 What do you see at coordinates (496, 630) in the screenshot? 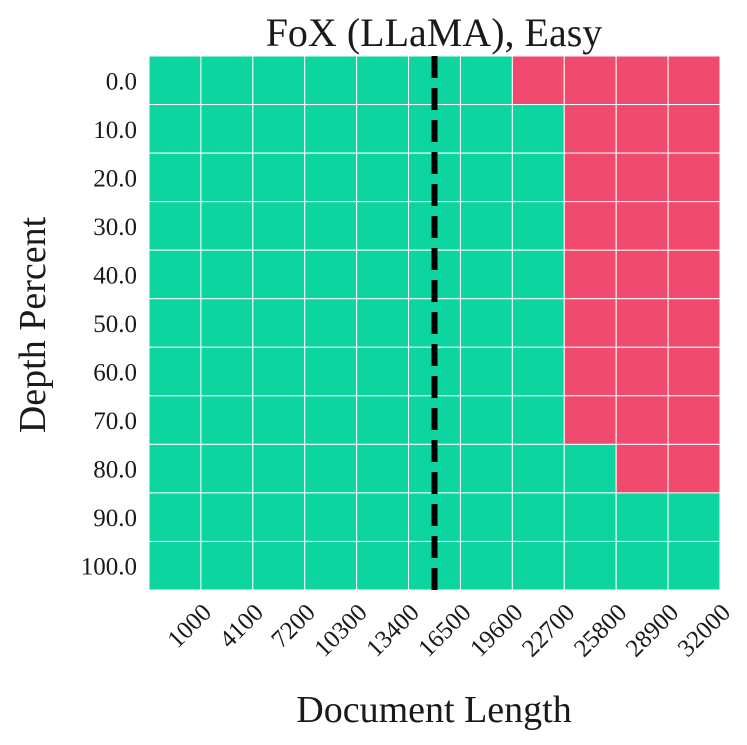
I see `x-tick-label: 19600` at bounding box center [496, 630].